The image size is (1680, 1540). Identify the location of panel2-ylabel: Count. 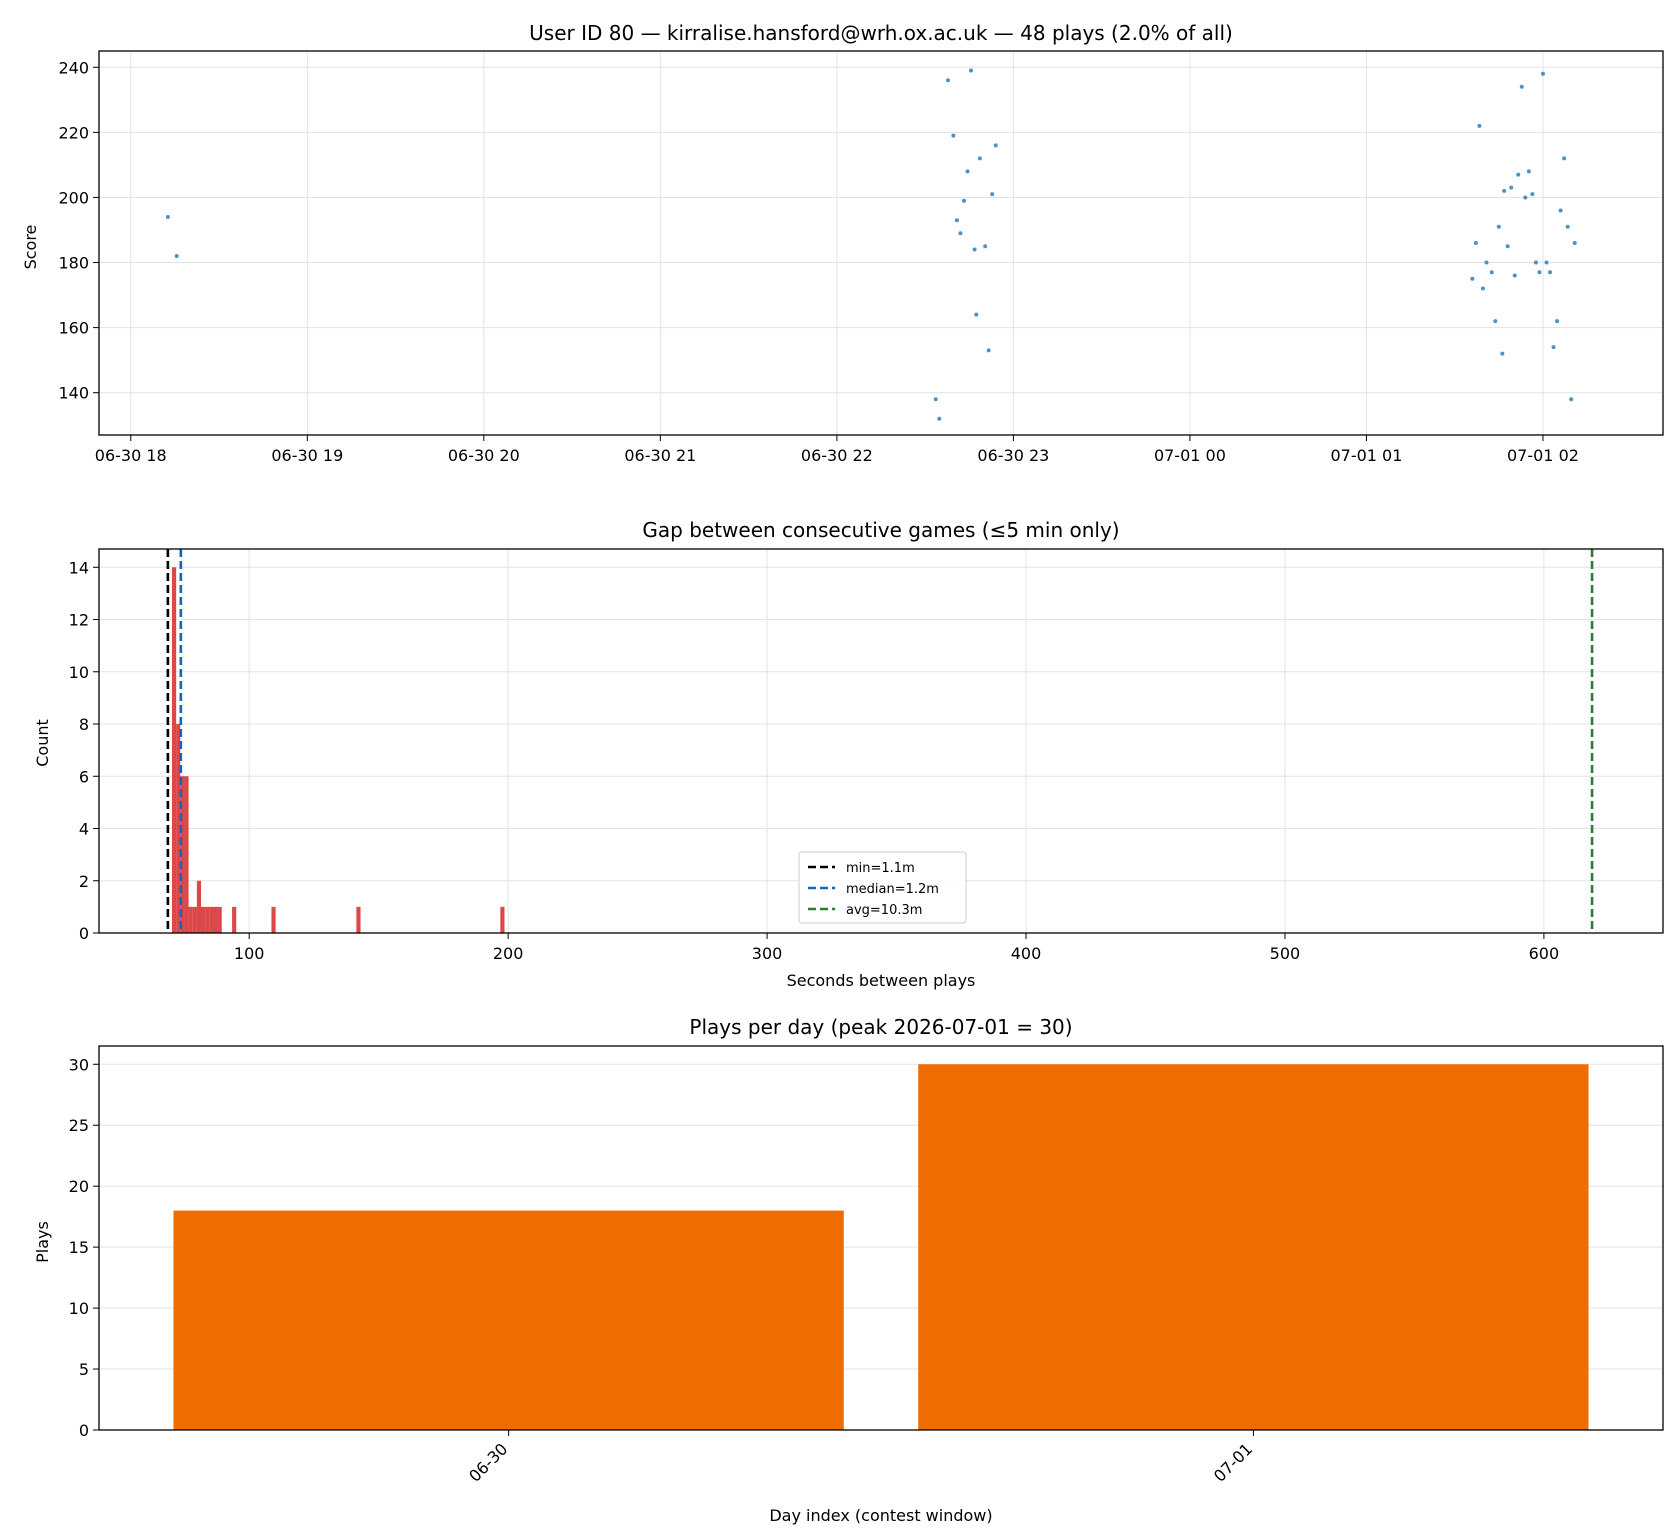
(42, 743).